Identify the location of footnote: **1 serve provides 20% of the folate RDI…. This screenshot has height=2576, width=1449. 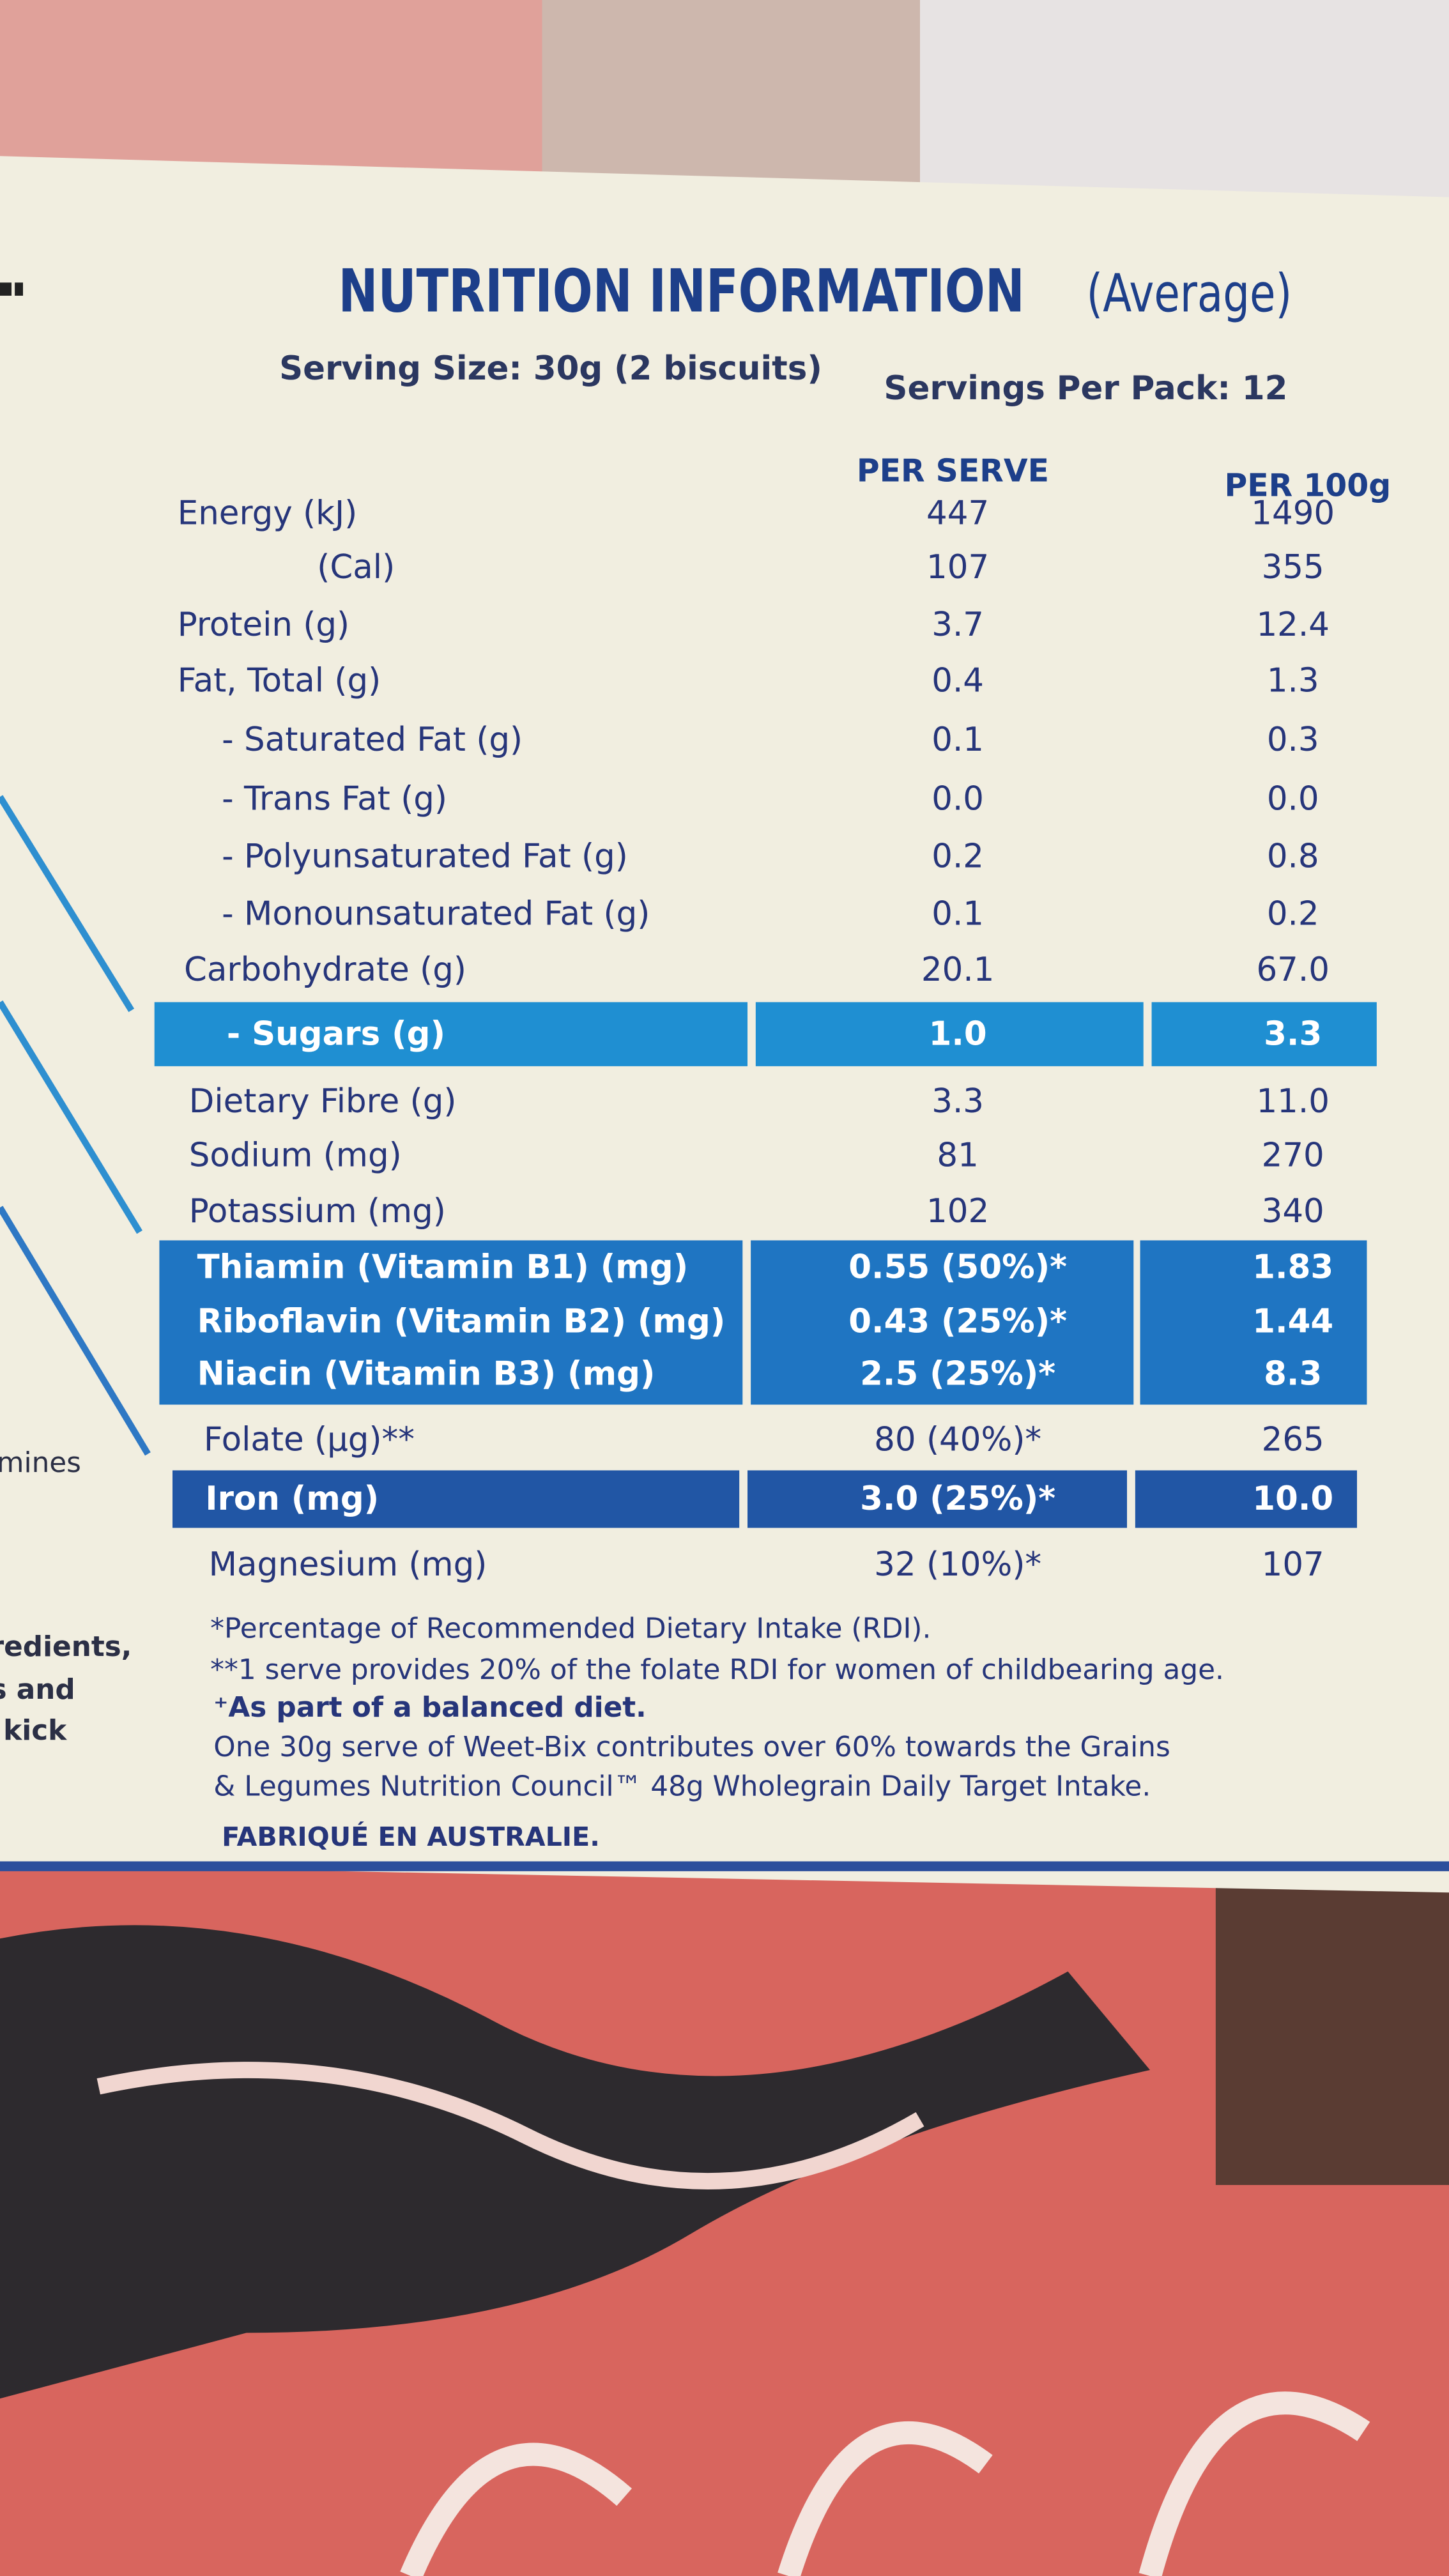
(717, 1670).